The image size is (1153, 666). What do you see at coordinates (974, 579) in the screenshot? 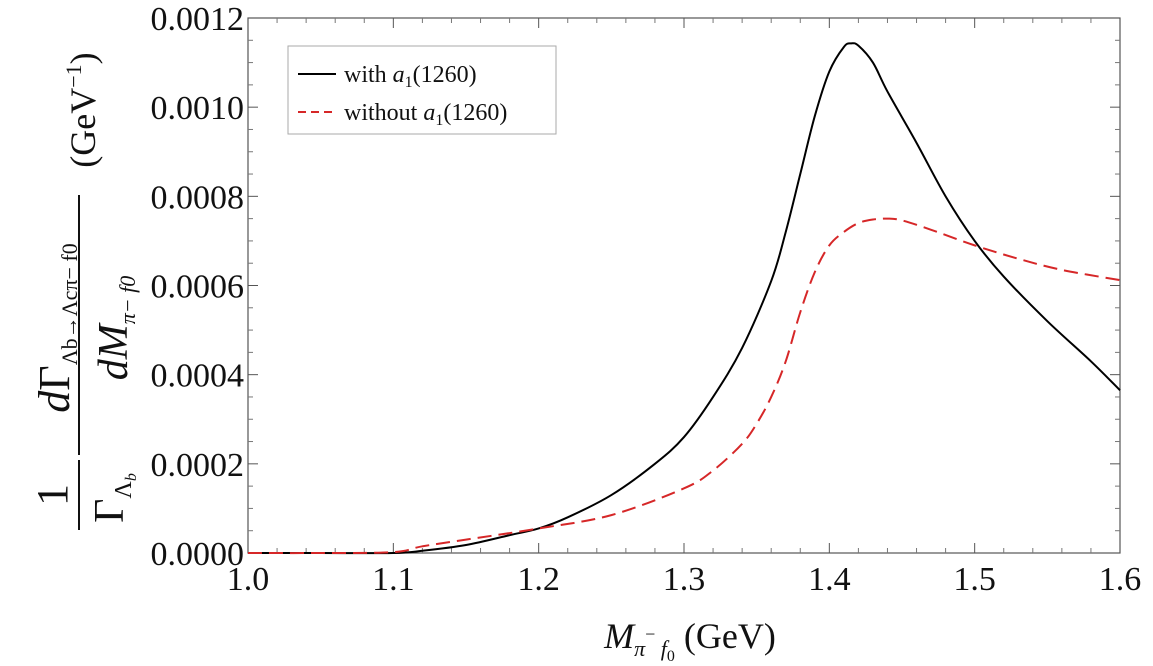
I see `x-tick-label: 1.5` at bounding box center [974, 579].